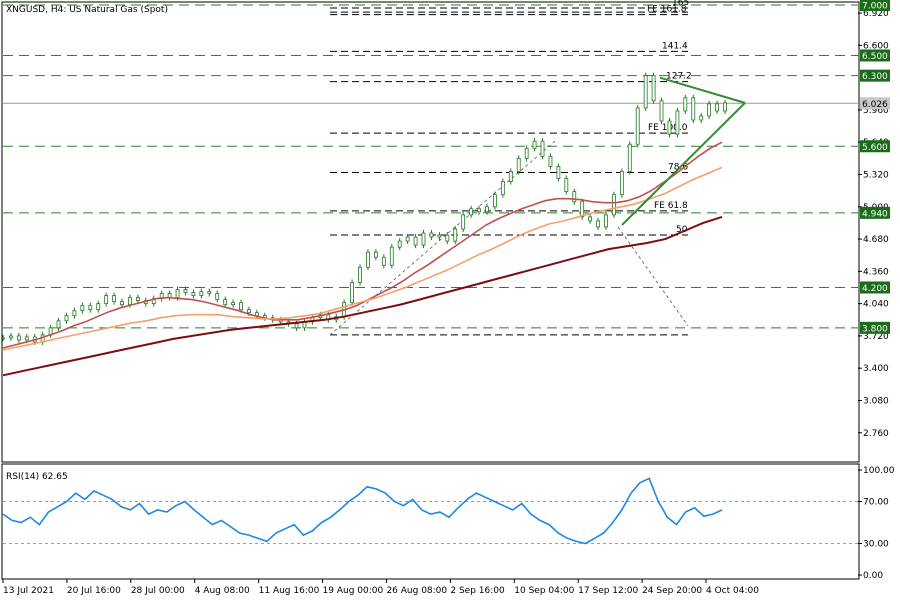 The height and width of the screenshot is (604, 900). I want to click on fib-label: 78.6, so click(678, 167).